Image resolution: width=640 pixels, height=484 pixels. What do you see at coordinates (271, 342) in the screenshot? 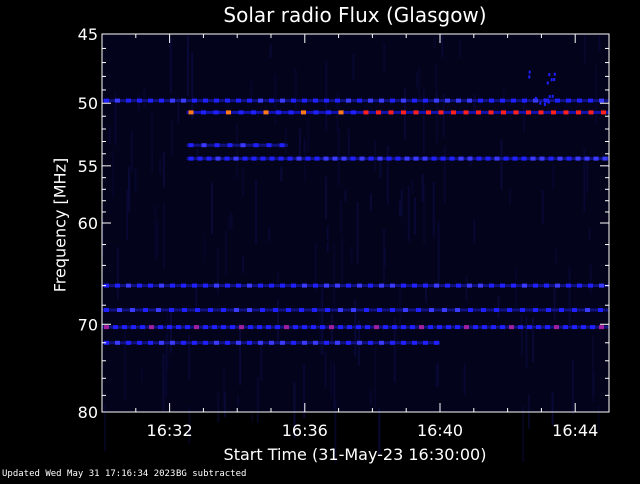
I see `frequency-band` at bounding box center [271, 342].